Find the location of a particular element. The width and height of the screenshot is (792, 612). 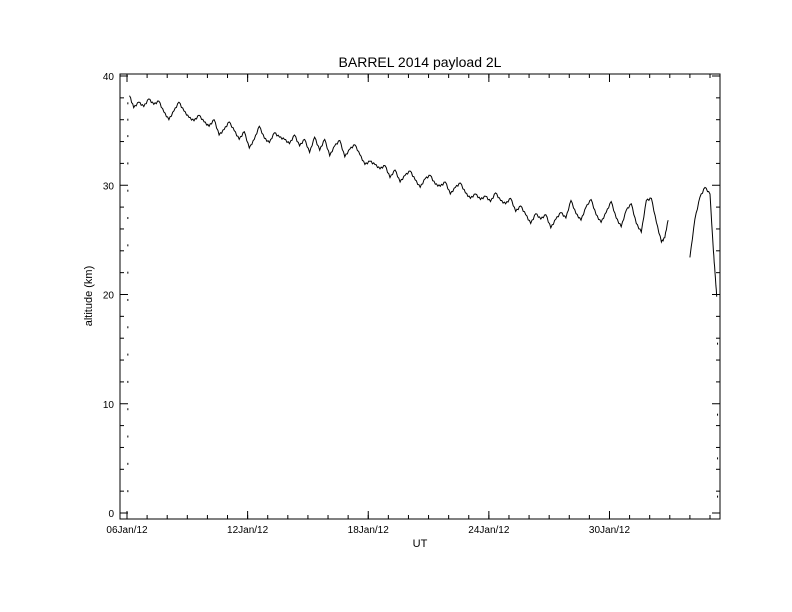

y-tick-labels: 0 10 20 30 40 is located at coordinates (109, 296).